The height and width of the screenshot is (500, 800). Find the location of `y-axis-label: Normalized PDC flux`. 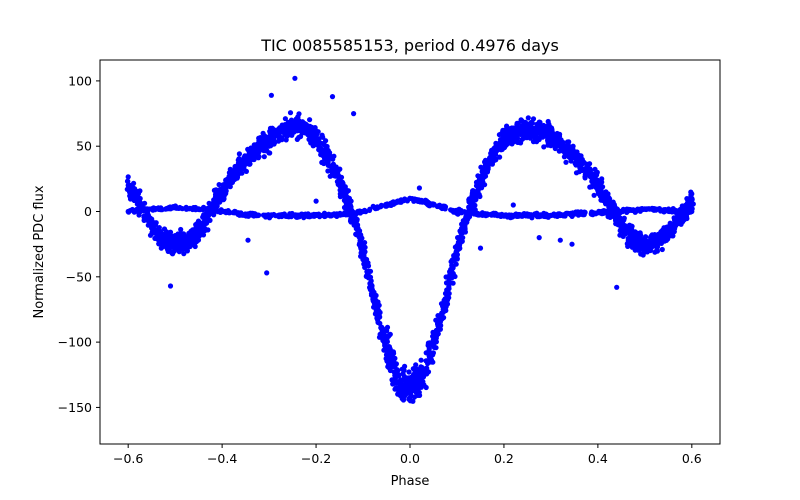

y-axis-label: Normalized PDC flux is located at coordinates (39, 251).